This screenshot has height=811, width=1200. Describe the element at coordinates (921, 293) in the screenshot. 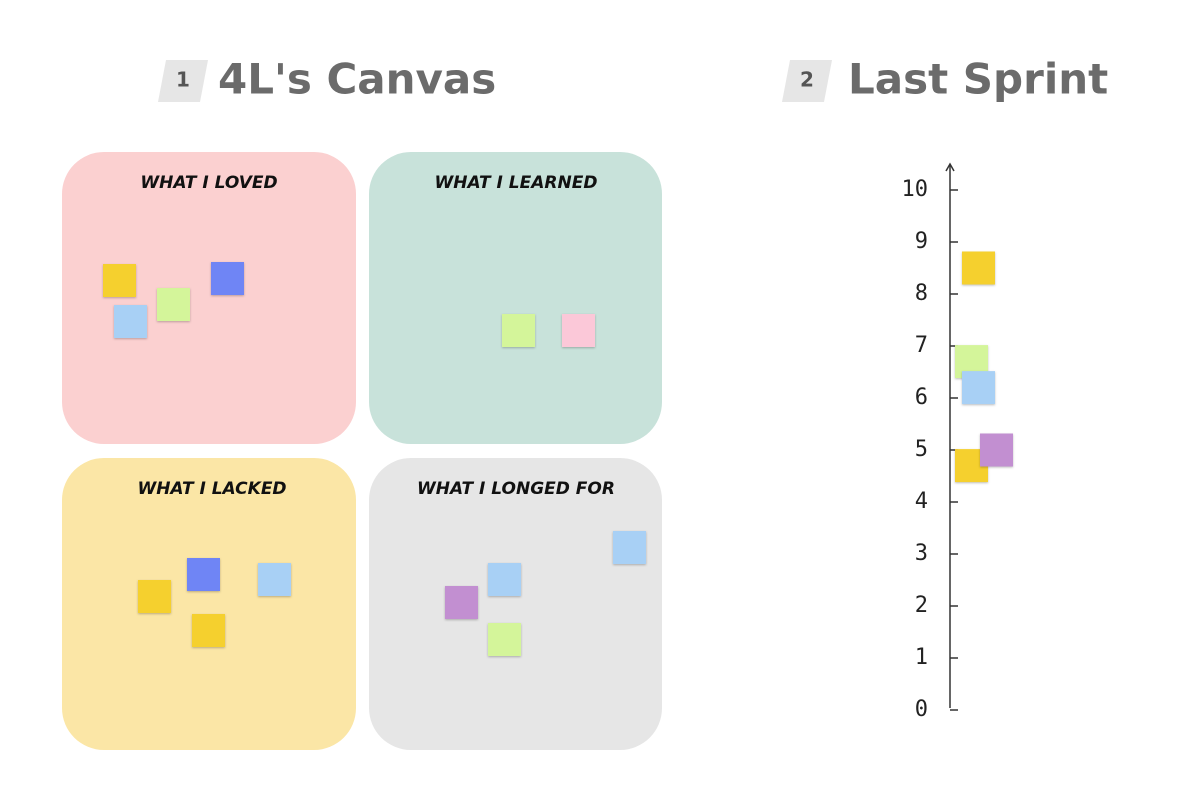

I see `tick-label: 8` at that location.